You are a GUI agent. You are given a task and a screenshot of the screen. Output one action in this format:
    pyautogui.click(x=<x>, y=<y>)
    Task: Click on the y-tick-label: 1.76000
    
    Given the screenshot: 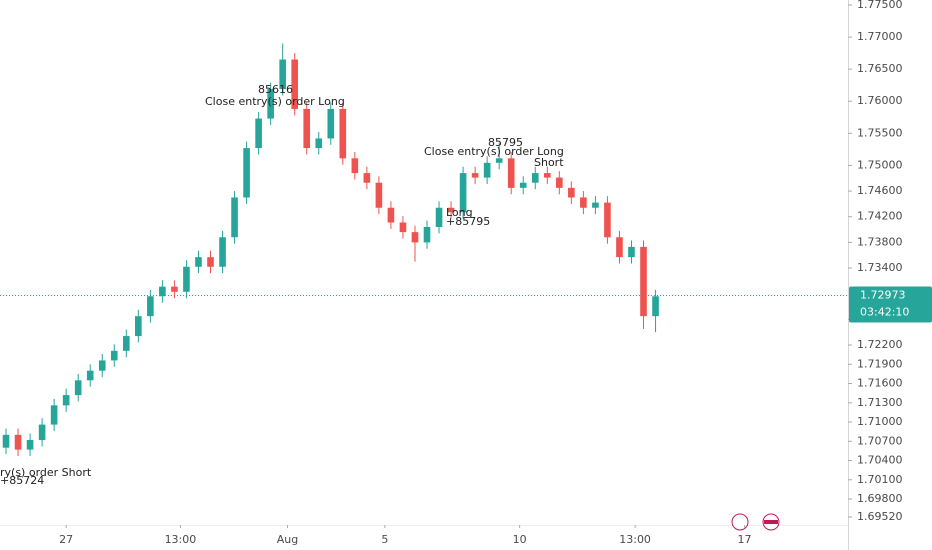 What is the action you would take?
    pyautogui.click(x=880, y=100)
    